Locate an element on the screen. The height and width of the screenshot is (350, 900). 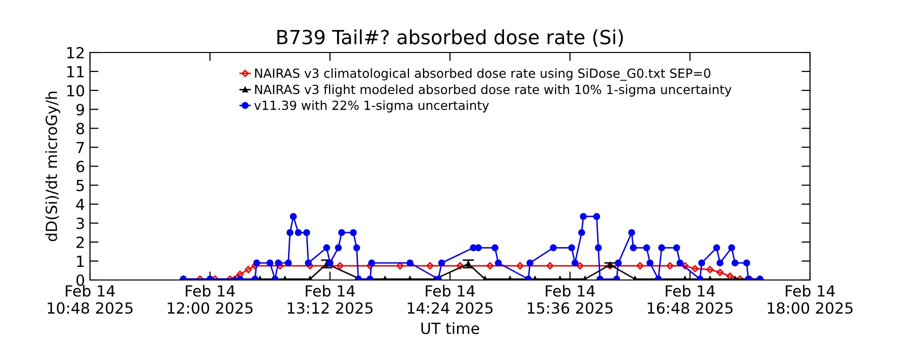
x-tick-label: Feb 14 18:00 2025 is located at coordinates (810, 299).